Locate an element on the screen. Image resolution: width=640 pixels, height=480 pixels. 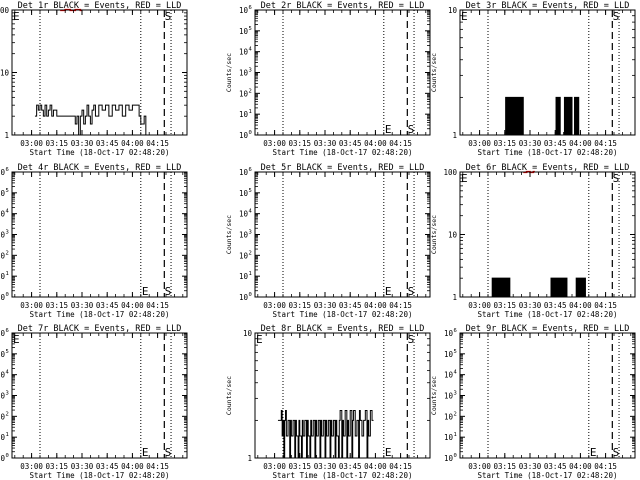
chart-title: Det 5r BLACK = Events, RED = LLD is located at coordinates (343, 168).